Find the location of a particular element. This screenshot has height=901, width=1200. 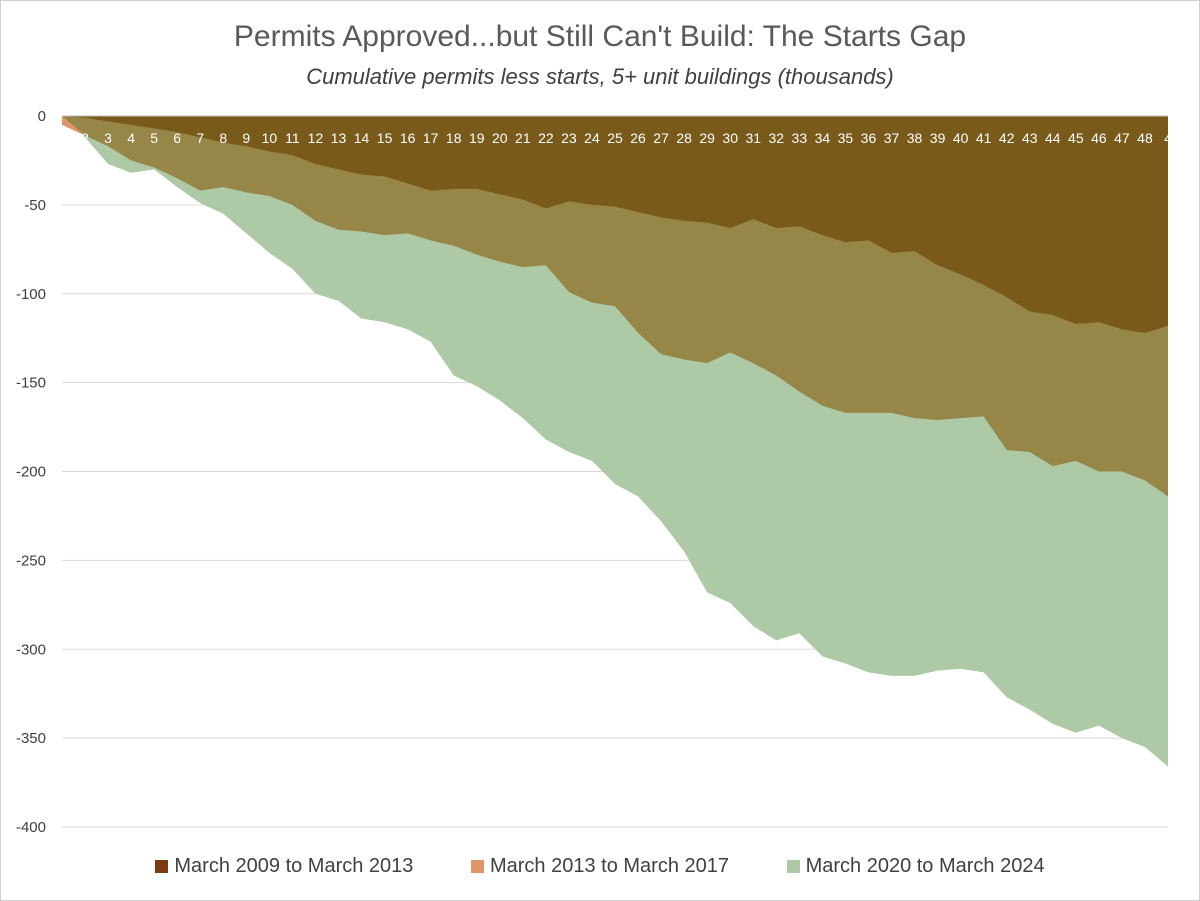

x-tick-label: 21 is located at coordinates (523, 138).